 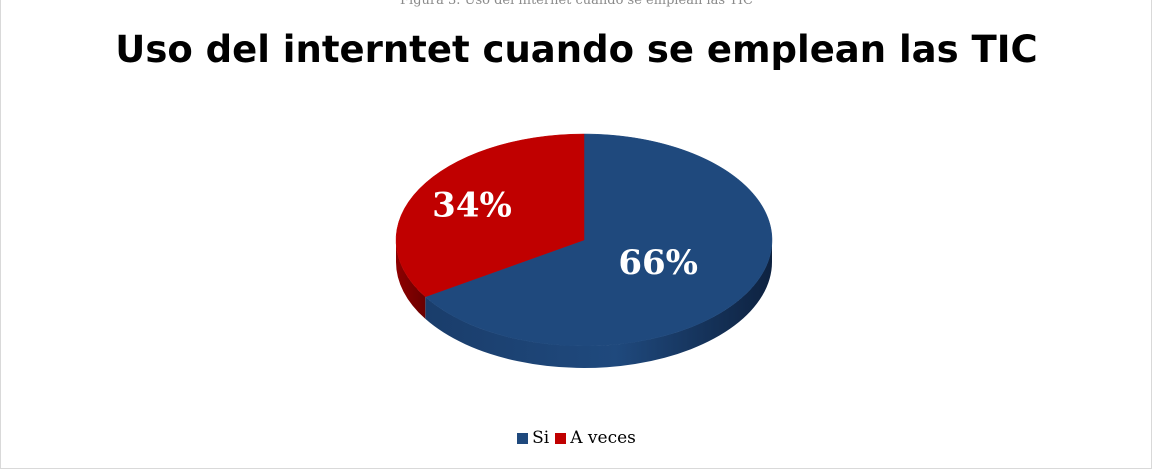 What do you see at coordinates (541, 438) in the screenshot?
I see `legend-label: Si` at bounding box center [541, 438].